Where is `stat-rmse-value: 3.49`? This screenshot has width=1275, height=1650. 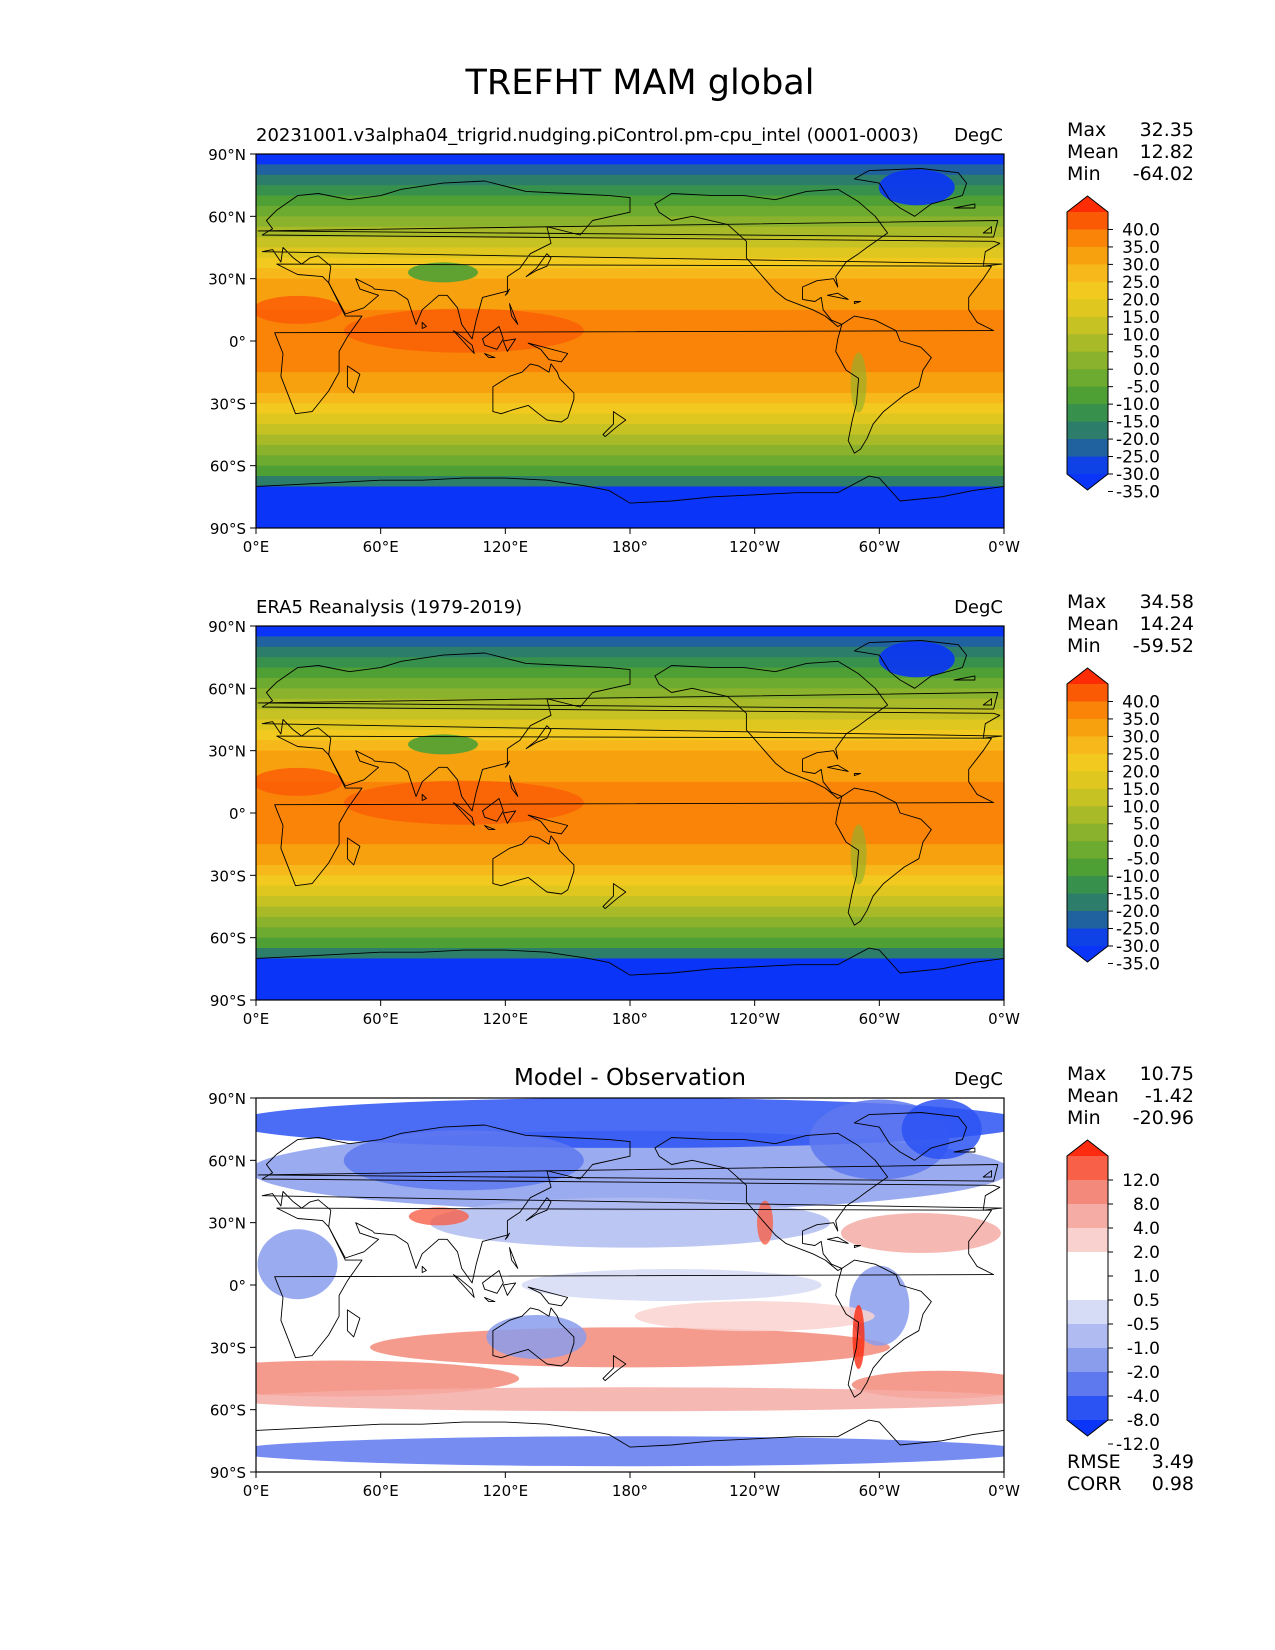
stat-rmse-value: 3.49 is located at coordinates (1173, 1462).